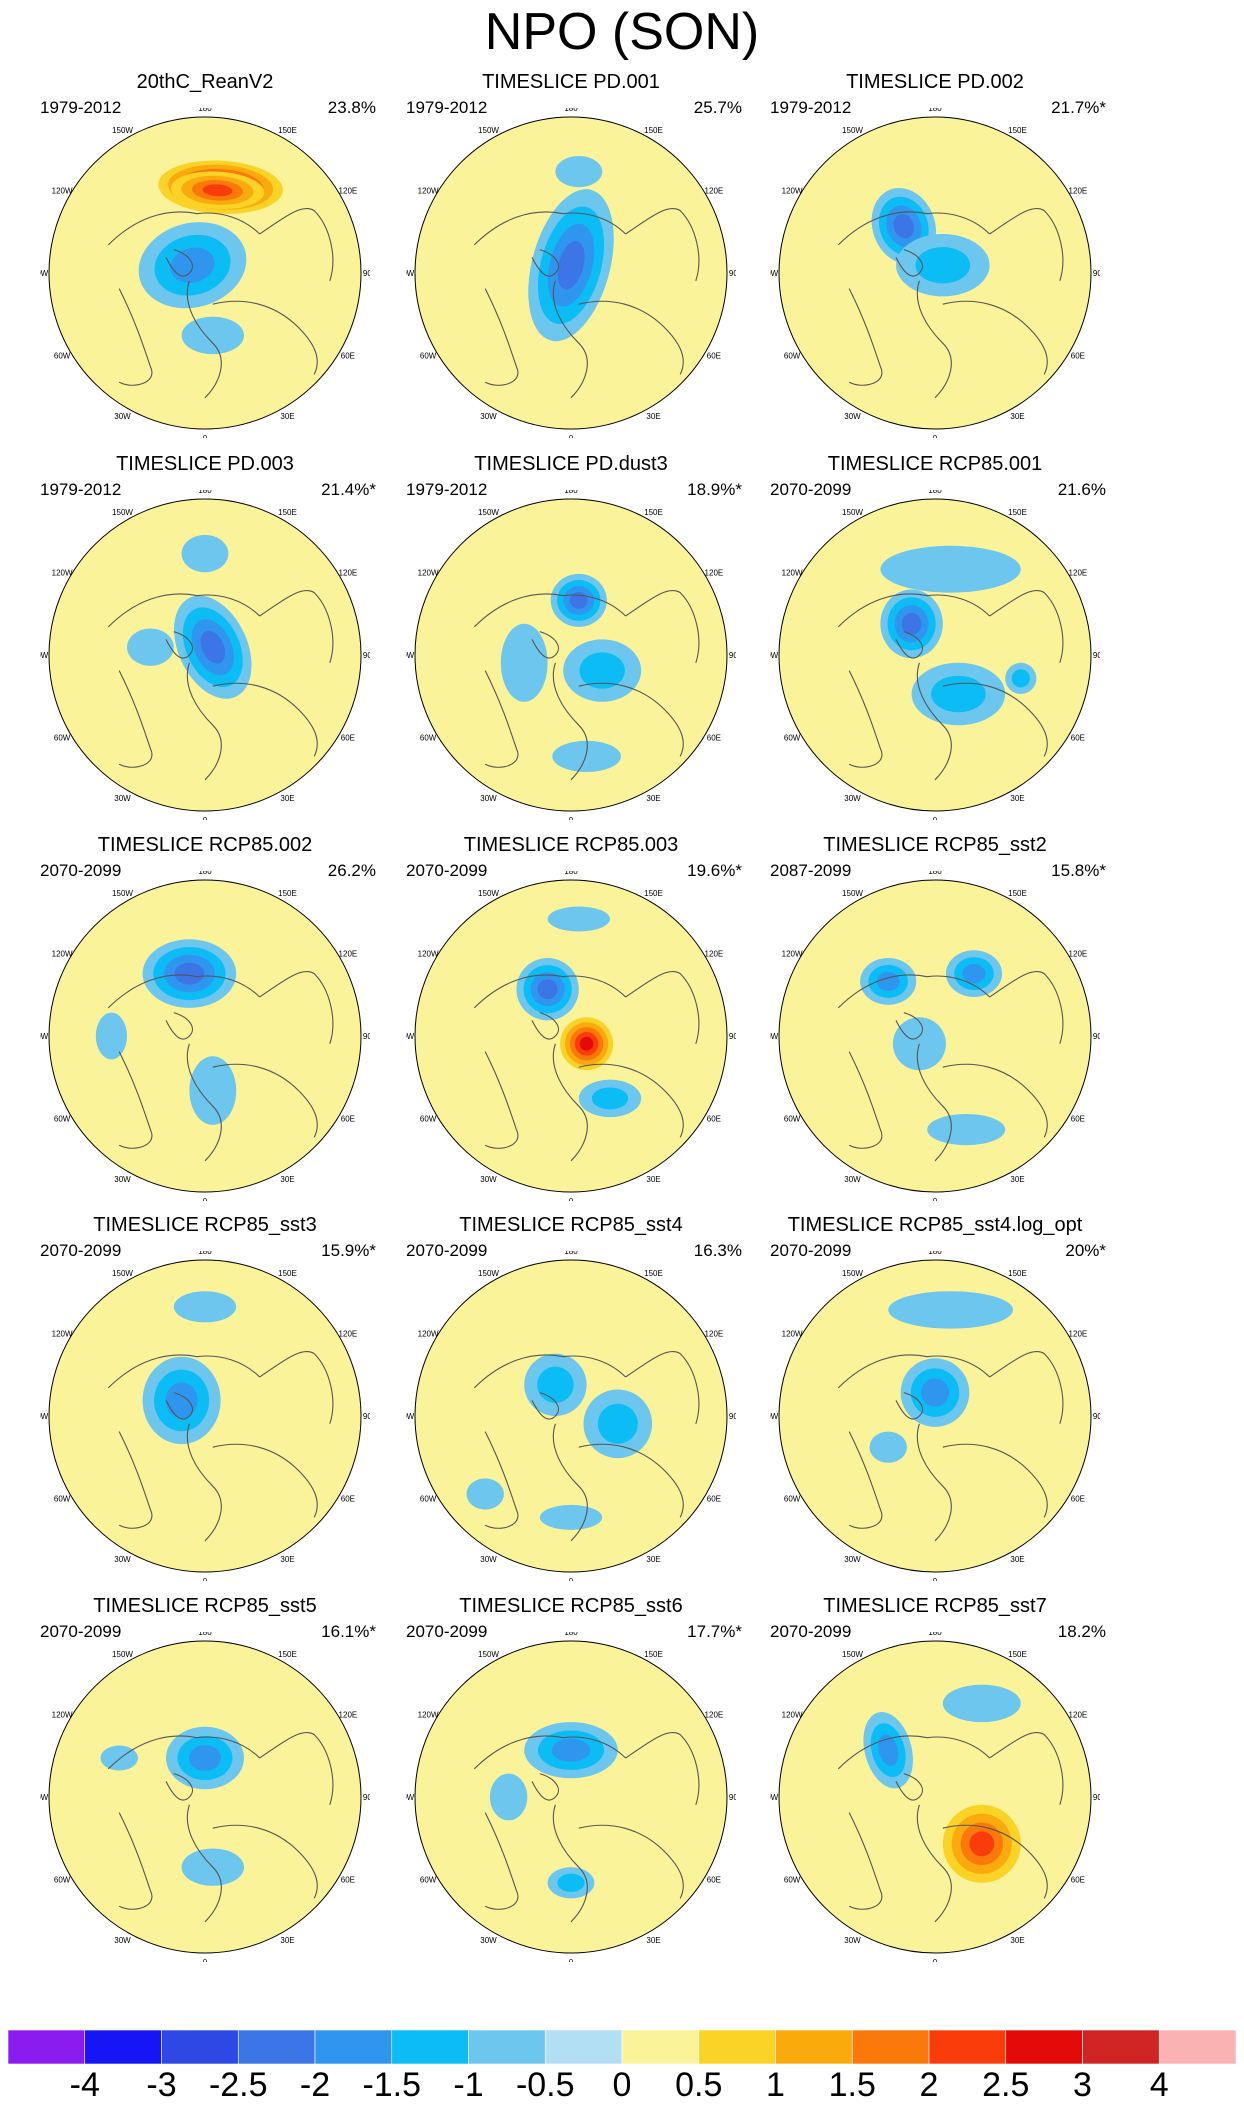  I want to click on longitude-label: 90E, so click(732, 655).